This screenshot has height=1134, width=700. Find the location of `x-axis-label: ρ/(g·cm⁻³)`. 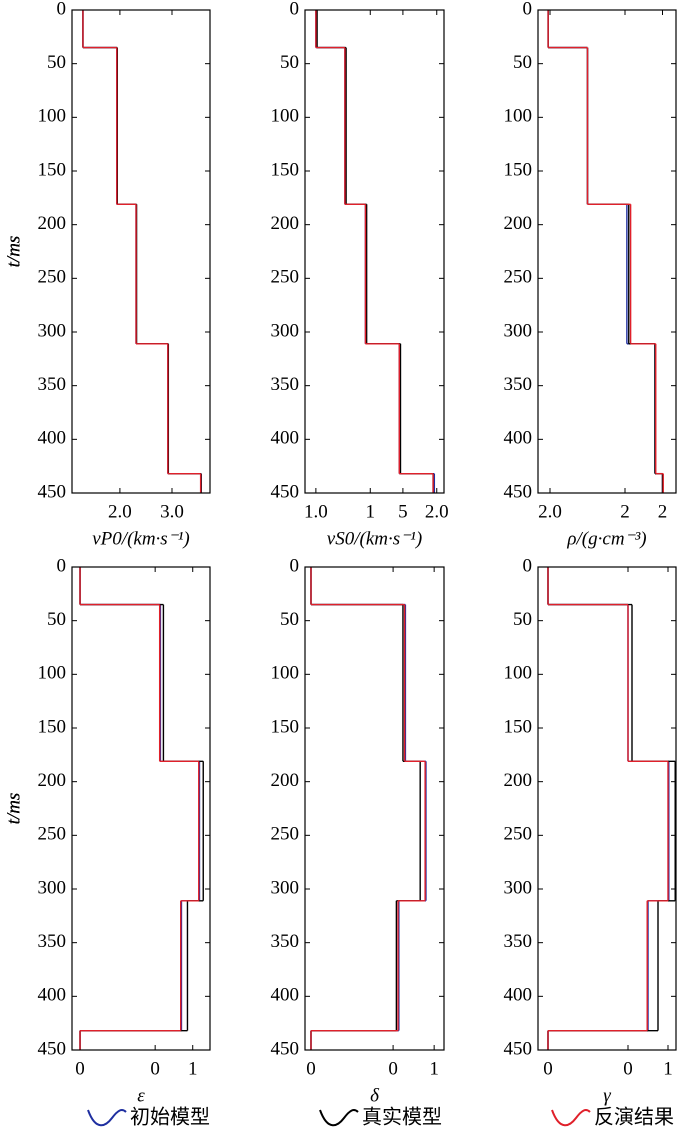

x-axis-label: ρ/(g·cm⁻³) is located at coordinates (606, 538).